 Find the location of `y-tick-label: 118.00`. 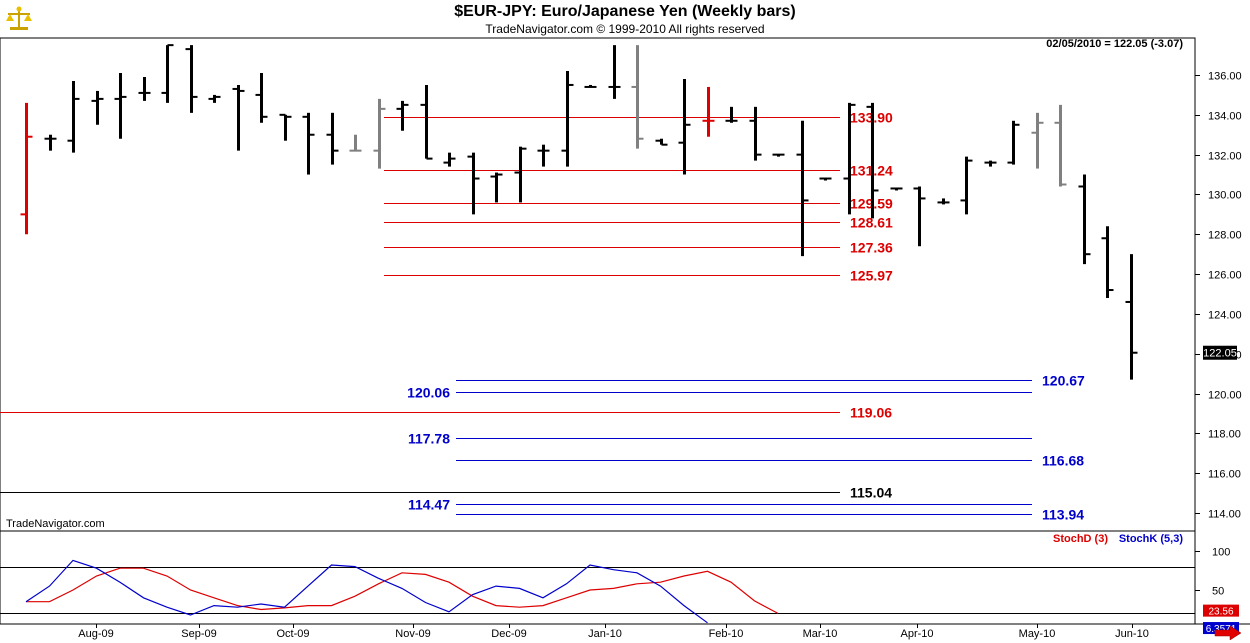

y-tick-label: 118.00 is located at coordinates (1224, 435).